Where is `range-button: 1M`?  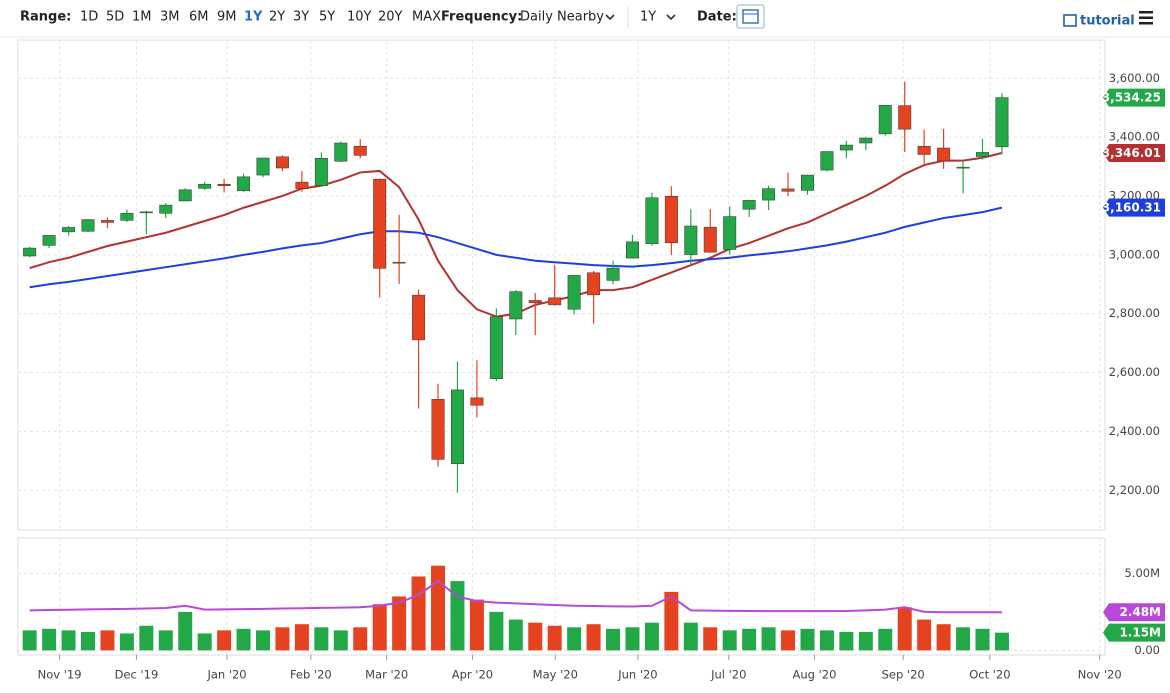 range-button: 1M is located at coordinates (142, 17).